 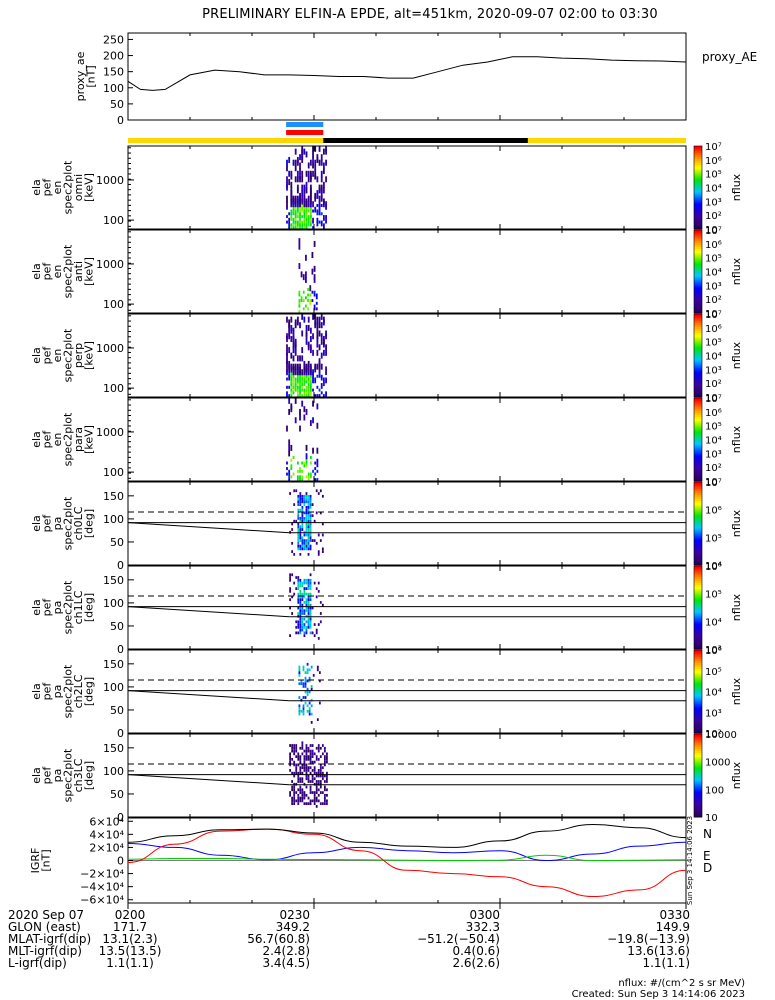 I want to click on ylabel-line: en, so click(x=57, y=440).